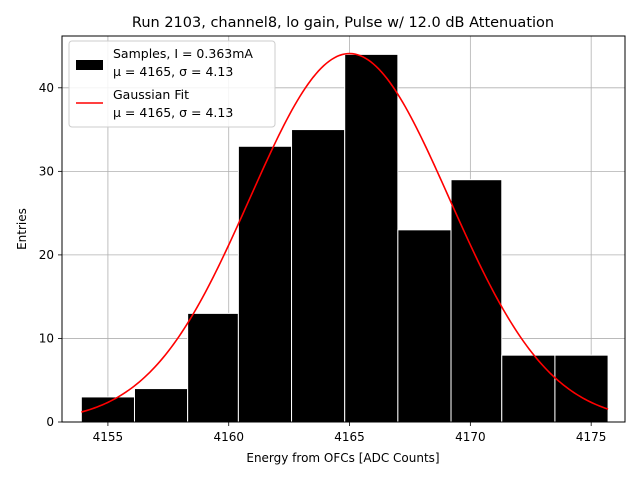 This screenshot has width=640, height=480. I want to click on y-axis-ticks: 0 10 20 30 40, so click(50, 255).